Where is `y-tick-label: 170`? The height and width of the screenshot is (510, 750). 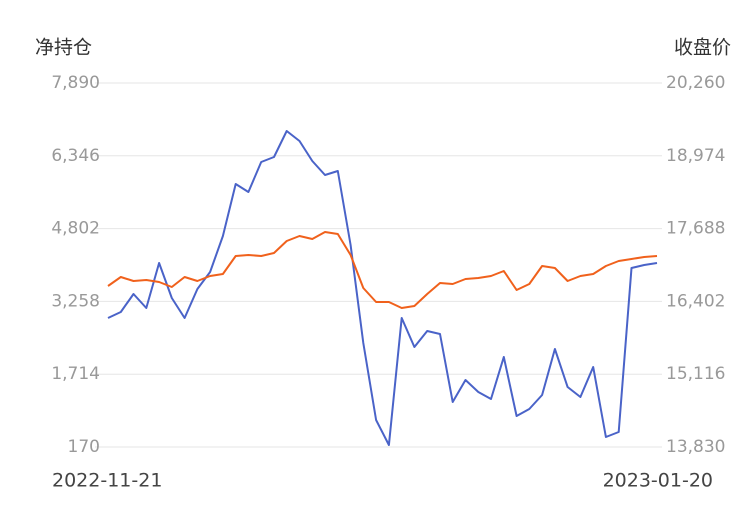 y-tick-label: 170 is located at coordinates (84, 447).